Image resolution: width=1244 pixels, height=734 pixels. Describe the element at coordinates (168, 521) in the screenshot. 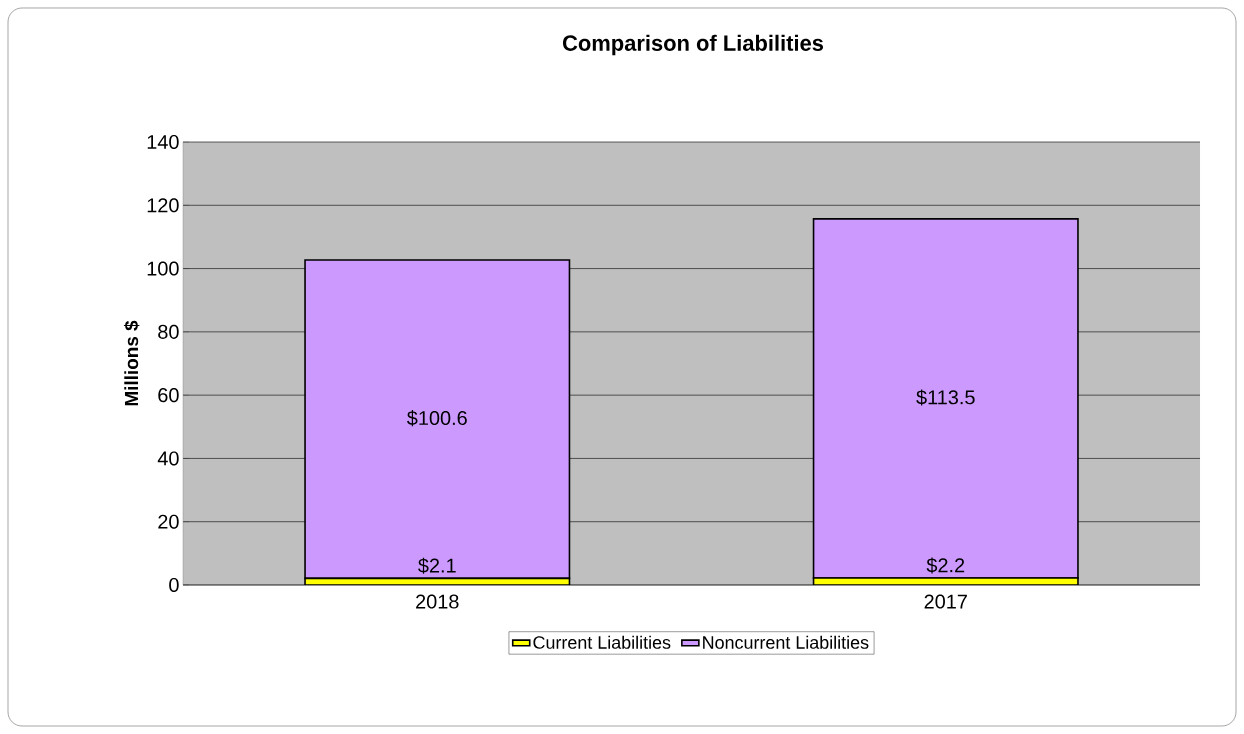

I see `y-tick-label: 20` at that location.